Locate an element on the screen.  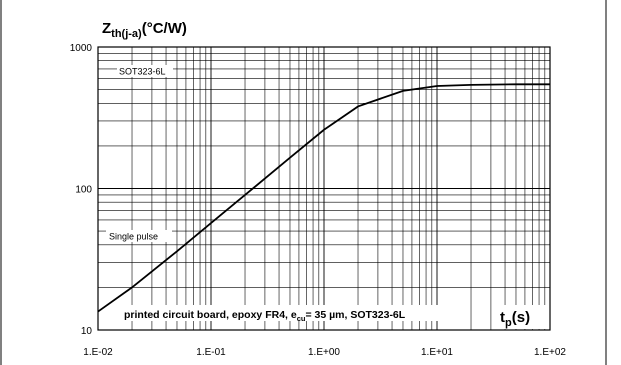
x-axis-label: tp(s) is located at coordinates (515, 319).